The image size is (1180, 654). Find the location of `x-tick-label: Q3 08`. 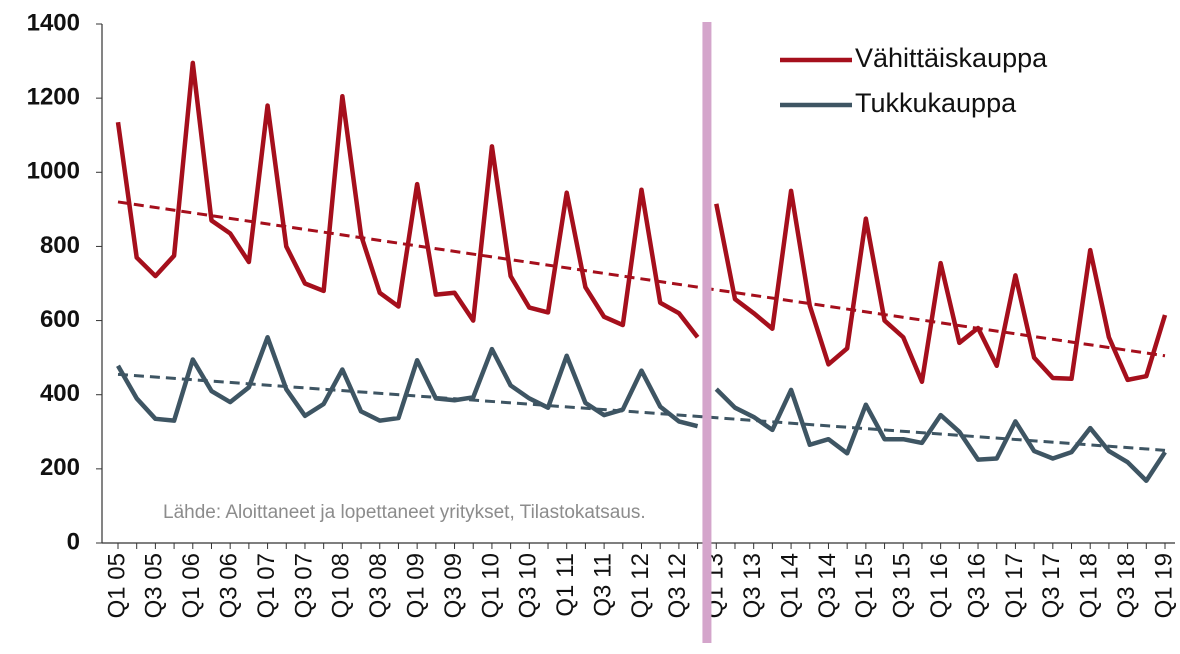

x-tick-label: Q3 08 is located at coordinates (378, 585).